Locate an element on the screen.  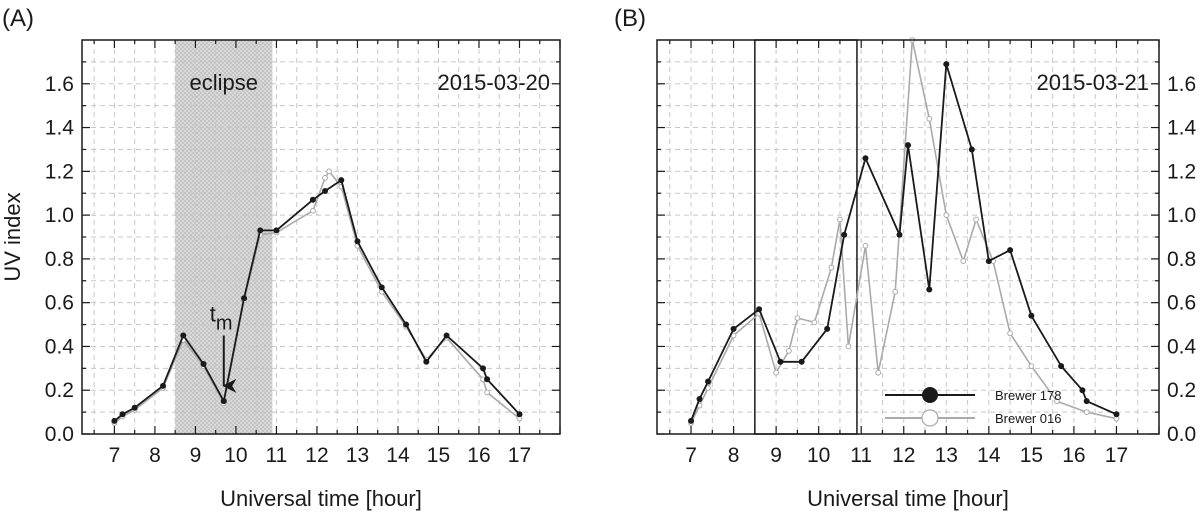
tm-label: tm is located at coordinates (221, 318).